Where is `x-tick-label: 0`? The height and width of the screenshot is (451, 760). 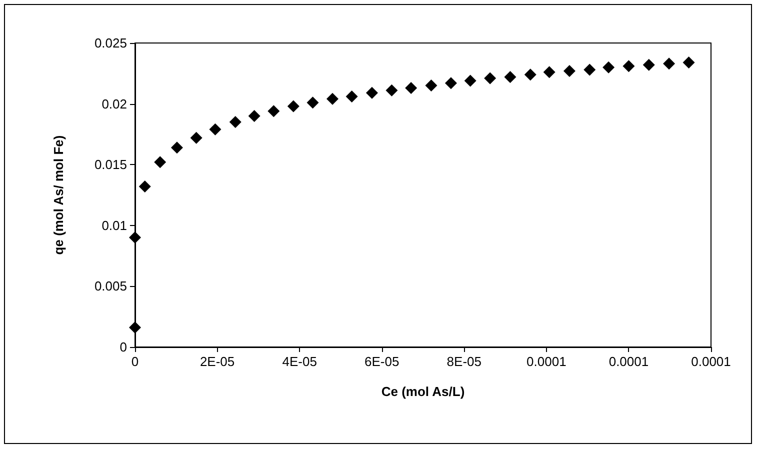
x-tick-label: 0 is located at coordinates (135, 361).